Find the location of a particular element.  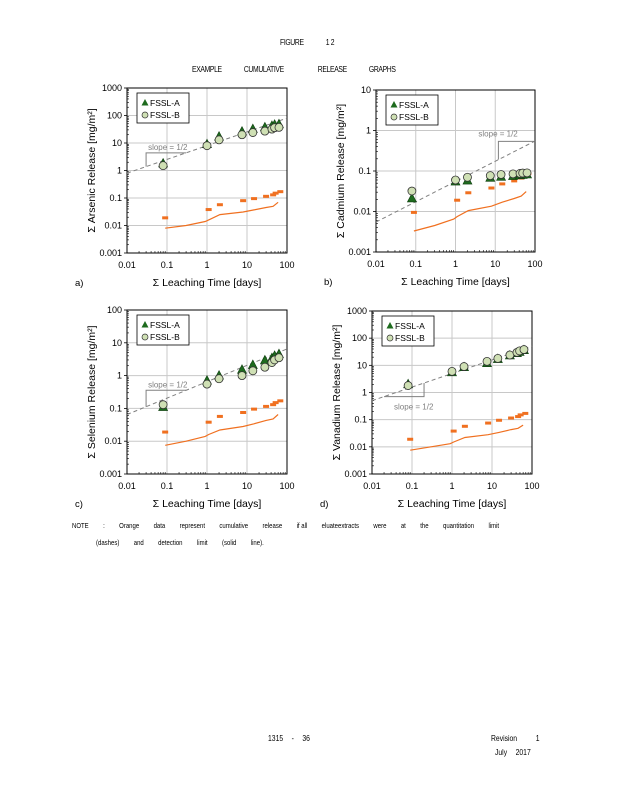

revision-month: July is located at coordinates (501, 752).